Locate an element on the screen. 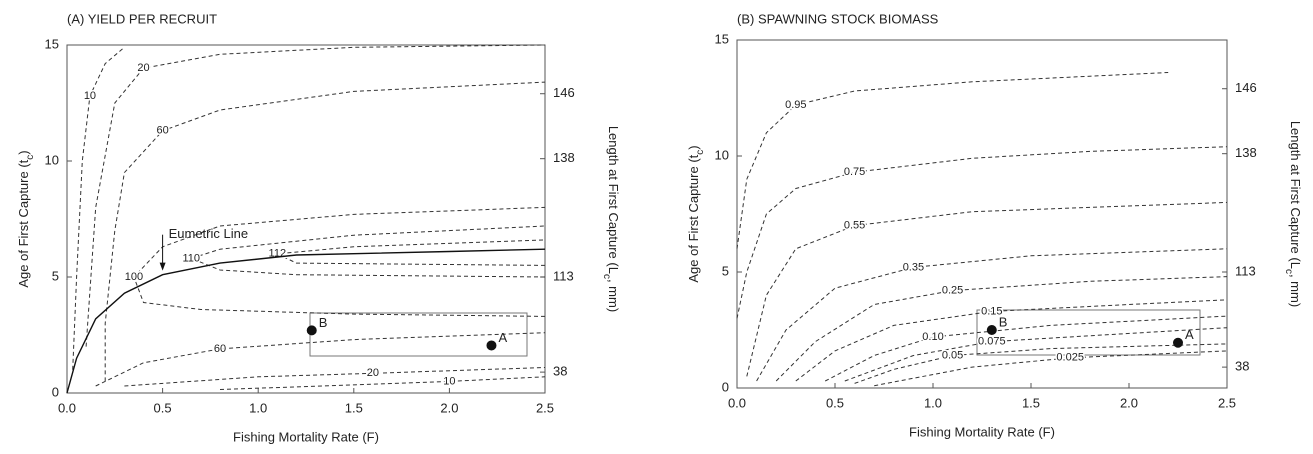 This screenshot has height=454, width=1313. contour-label: 0.25 is located at coordinates (952, 290).